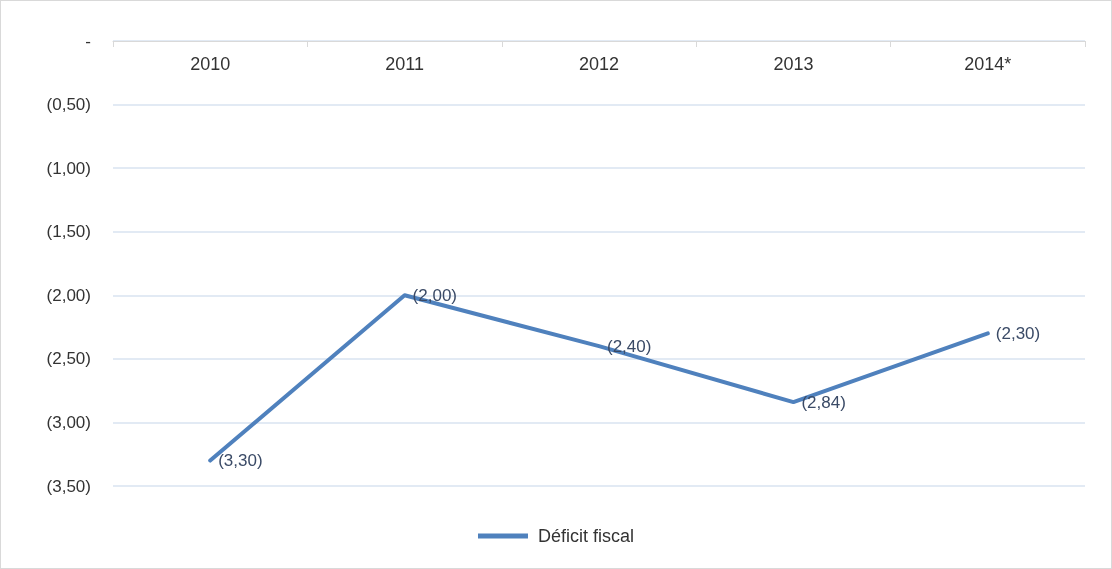 The width and height of the screenshot is (1112, 569). I want to click on y-tick-label: (3,00), so click(68, 422).